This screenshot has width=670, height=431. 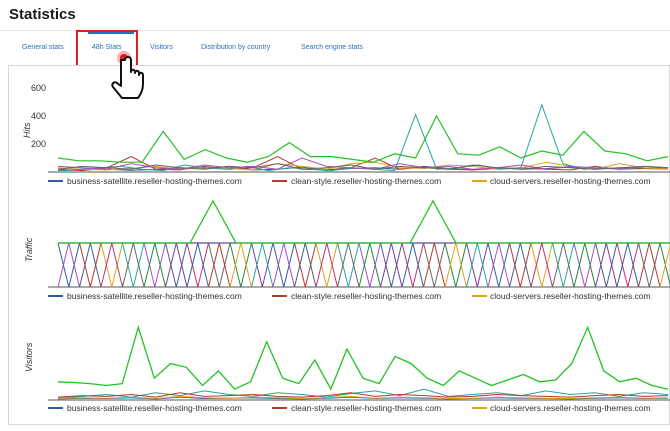 I want to click on hits-y-tick-label: 400, so click(x=38, y=116).